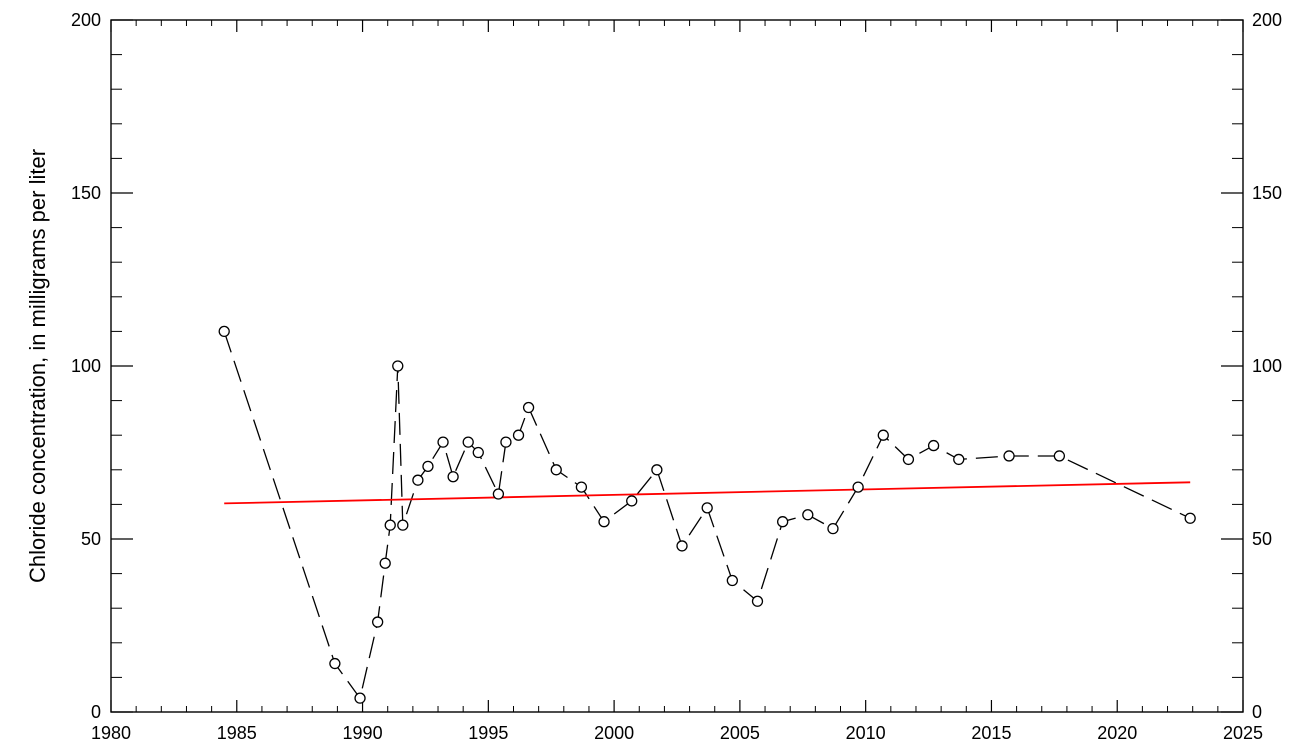 The image size is (1312, 752). What do you see at coordinates (1257, 712) in the screenshot?
I see `y-tick-label-right: 0` at bounding box center [1257, 712].